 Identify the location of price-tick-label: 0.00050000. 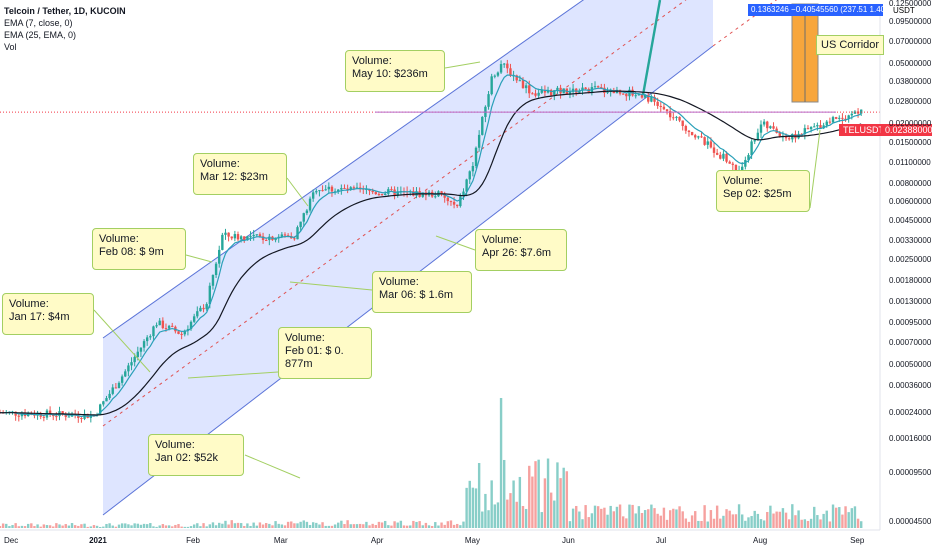
(910, 364).